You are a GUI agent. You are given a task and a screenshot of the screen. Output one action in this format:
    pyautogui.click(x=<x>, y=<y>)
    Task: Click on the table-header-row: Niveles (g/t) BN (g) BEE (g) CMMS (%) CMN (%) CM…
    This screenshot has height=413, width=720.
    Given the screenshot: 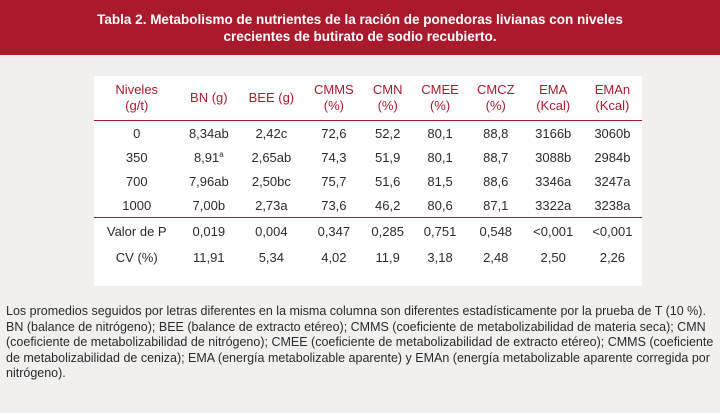 What is the action you would take?
    pyautogui.click(x=368, y=98)
    